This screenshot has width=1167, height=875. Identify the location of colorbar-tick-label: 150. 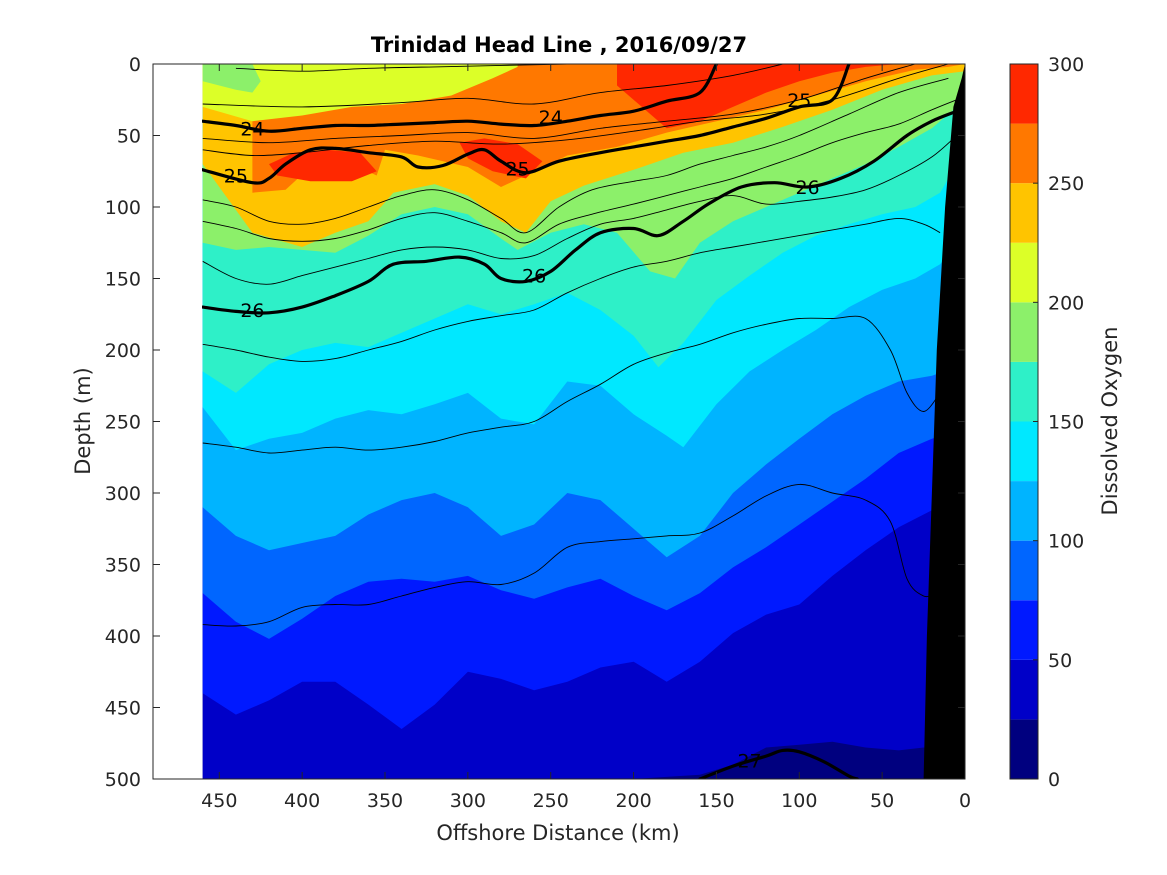
(1066, 423).